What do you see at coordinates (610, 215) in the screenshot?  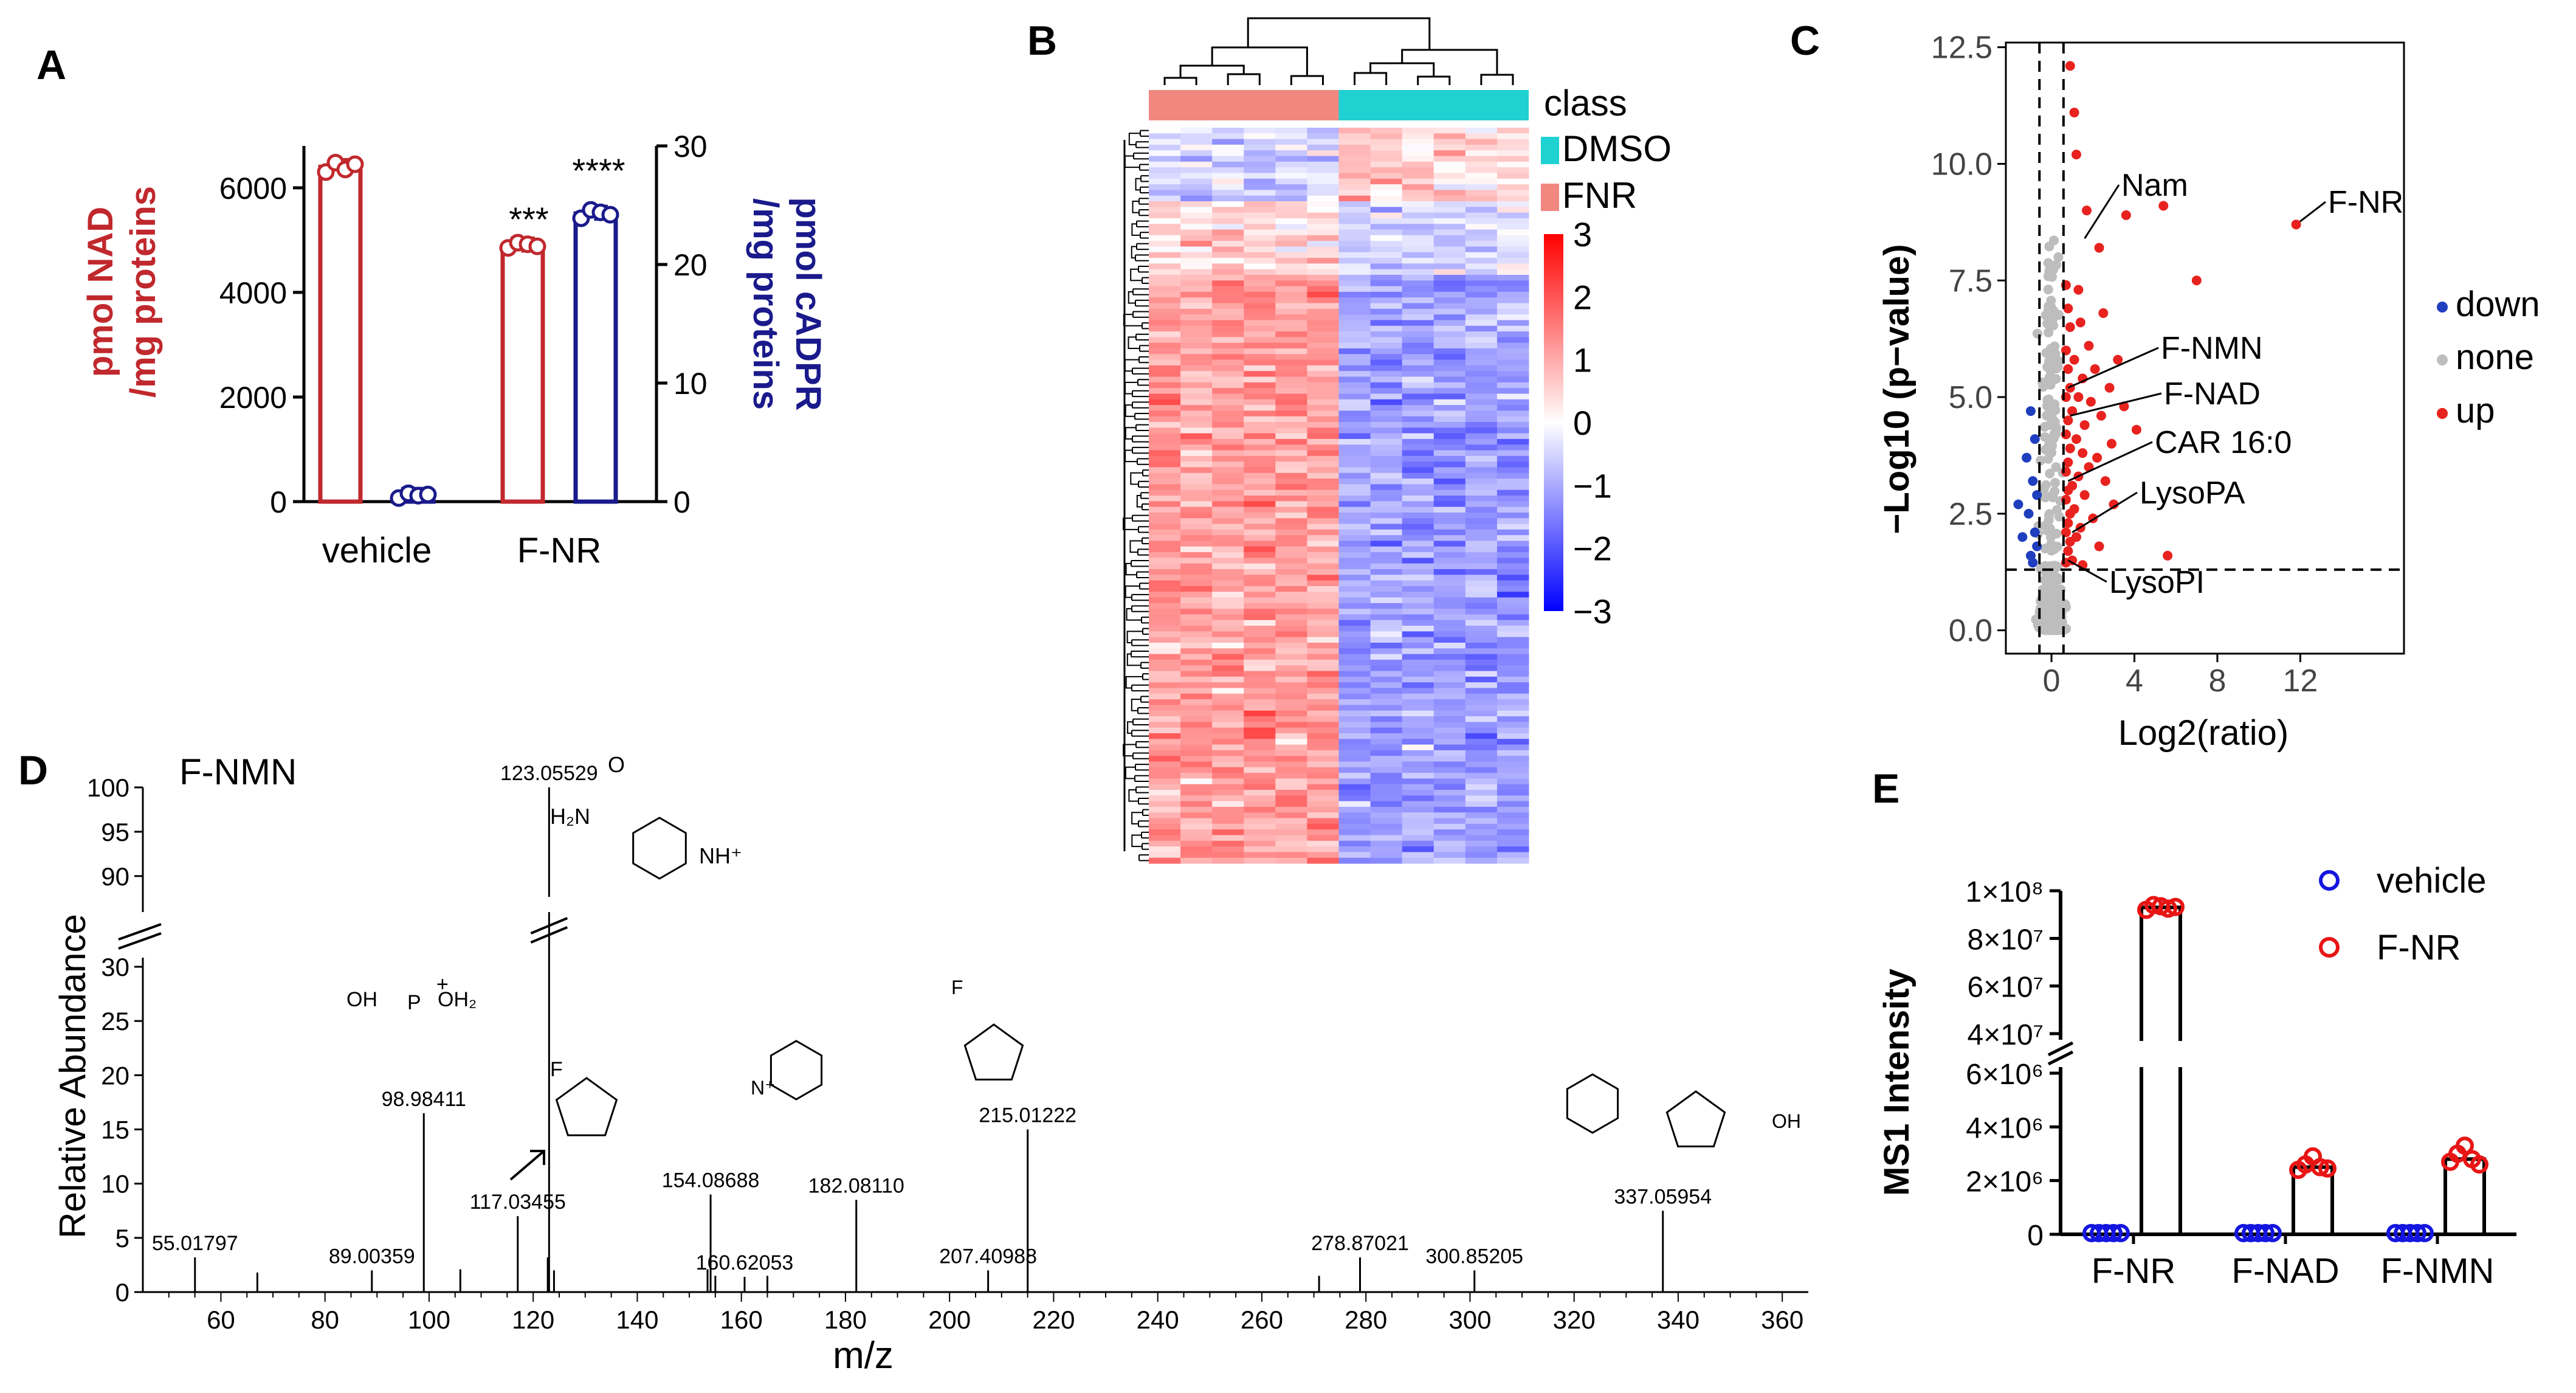 I see `a-point` at bounding box center [610, 215].